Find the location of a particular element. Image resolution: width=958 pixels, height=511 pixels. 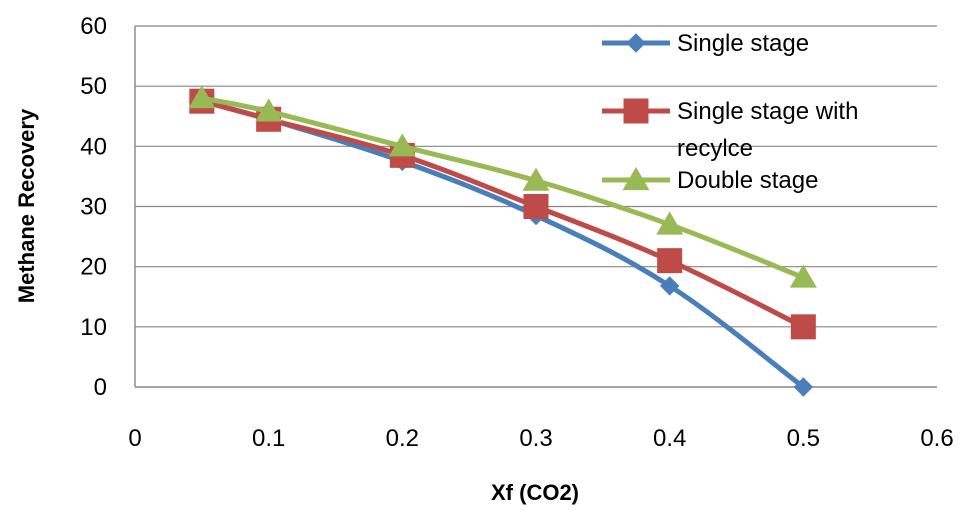

x-tick-label: 0.5 is located at coordinates (803, 438).